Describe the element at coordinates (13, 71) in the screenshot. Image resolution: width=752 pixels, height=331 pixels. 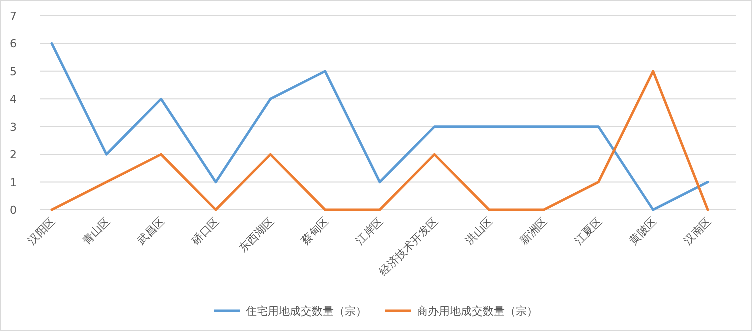
I see `y-tick-label: 5` at that location.